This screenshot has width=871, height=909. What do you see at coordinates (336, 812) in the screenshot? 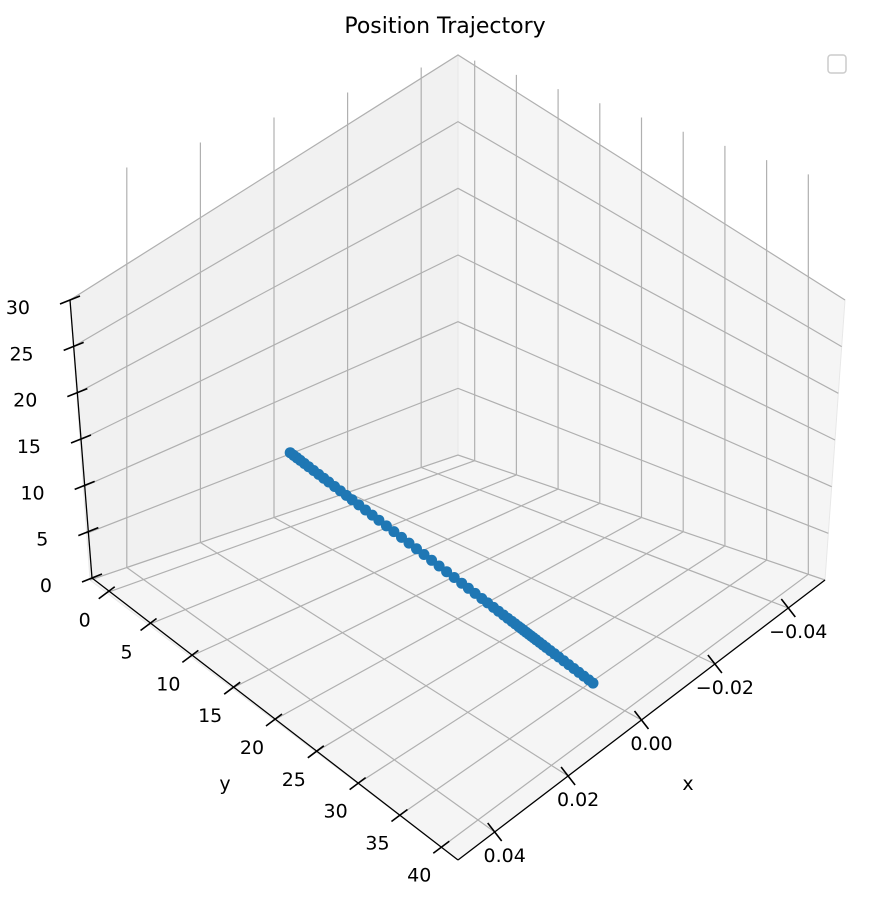
I see `y-tick-label: 30` at bounding box center [336, 812].